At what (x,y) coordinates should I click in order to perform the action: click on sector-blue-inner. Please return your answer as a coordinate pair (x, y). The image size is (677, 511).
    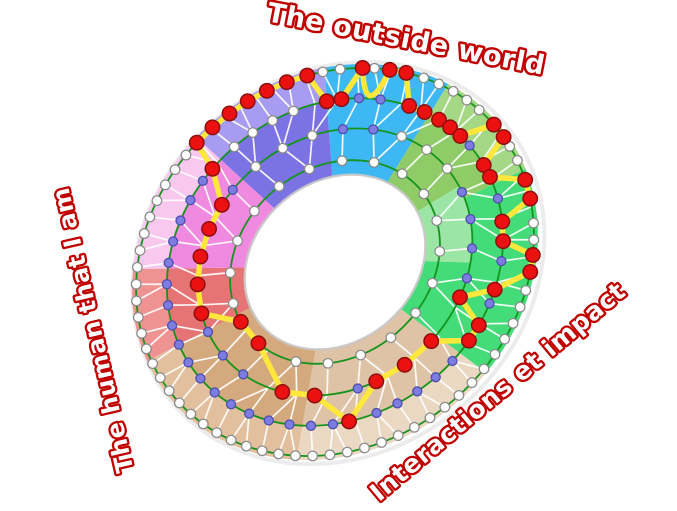
    Looking at the image, I should click on (369, 131).